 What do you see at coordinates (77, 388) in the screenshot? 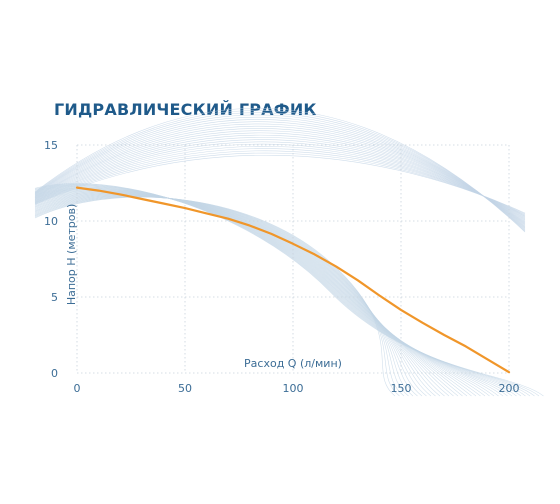
I see `x-tick-label: 0` at bounding box center [77, 388].